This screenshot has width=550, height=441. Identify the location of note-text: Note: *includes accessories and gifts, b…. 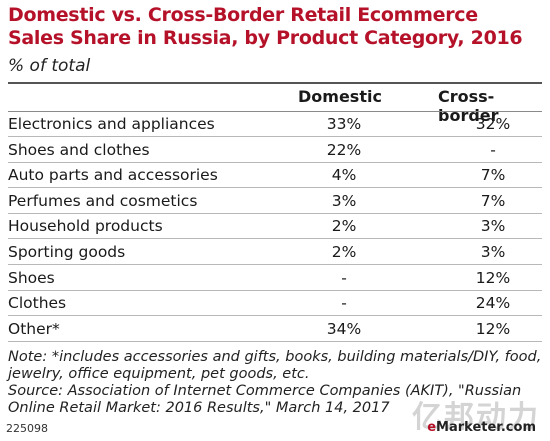
(275, 365).